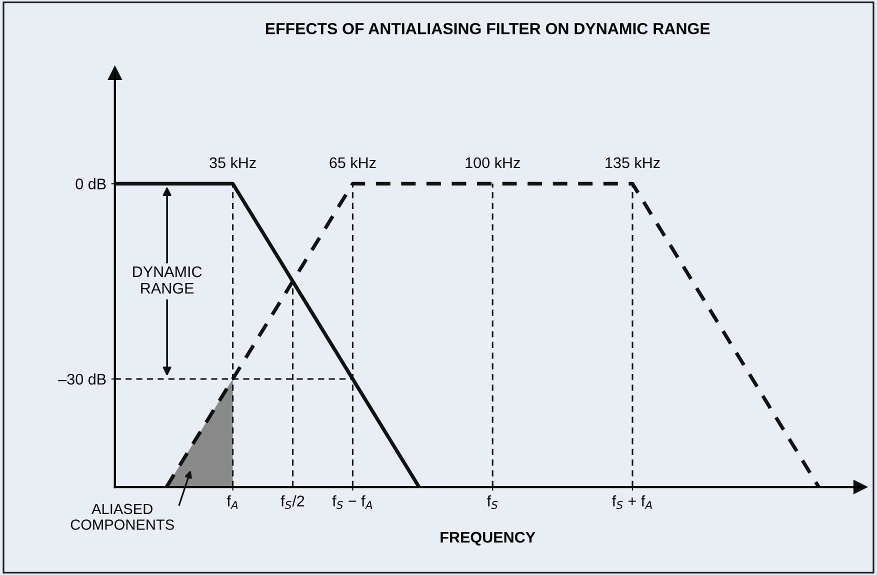 This screenshot has height=575, width=877. What do you see at coordinates (353, 162) in the screenshot?
I see `x-tick-label: 65 kHz` at bounding box center [353, 162].